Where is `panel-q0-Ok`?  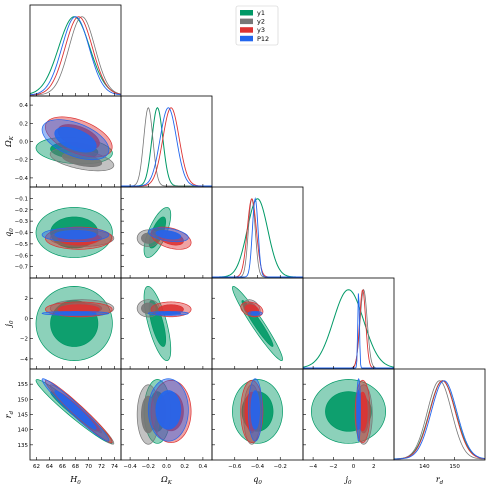
panel-q0-Ok is located at coordinates (164, 232).